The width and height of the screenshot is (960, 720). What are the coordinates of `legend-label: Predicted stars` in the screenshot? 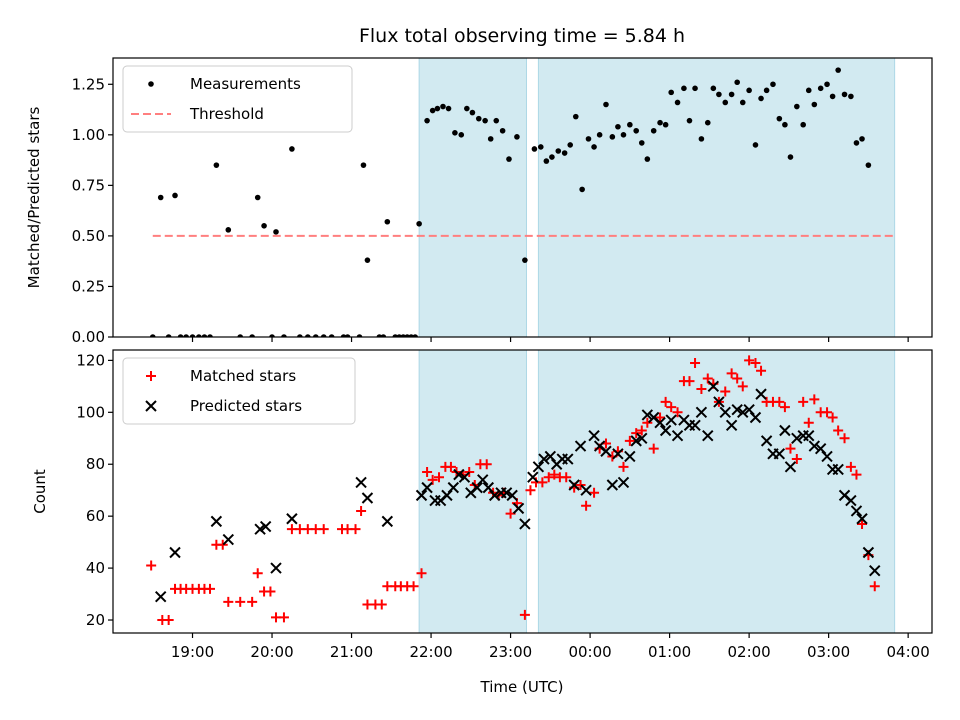 It's located at (246, 406).